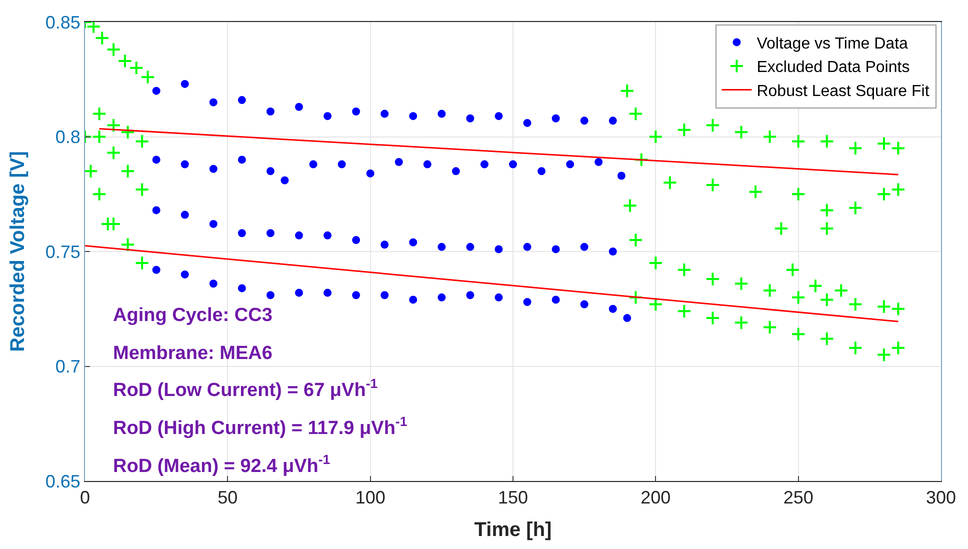 The width and height of the screenshot is (968, 549). Describe the element at coordinates (798, 498) in the screenshot. I see `x-tick-label: 250` at that location.